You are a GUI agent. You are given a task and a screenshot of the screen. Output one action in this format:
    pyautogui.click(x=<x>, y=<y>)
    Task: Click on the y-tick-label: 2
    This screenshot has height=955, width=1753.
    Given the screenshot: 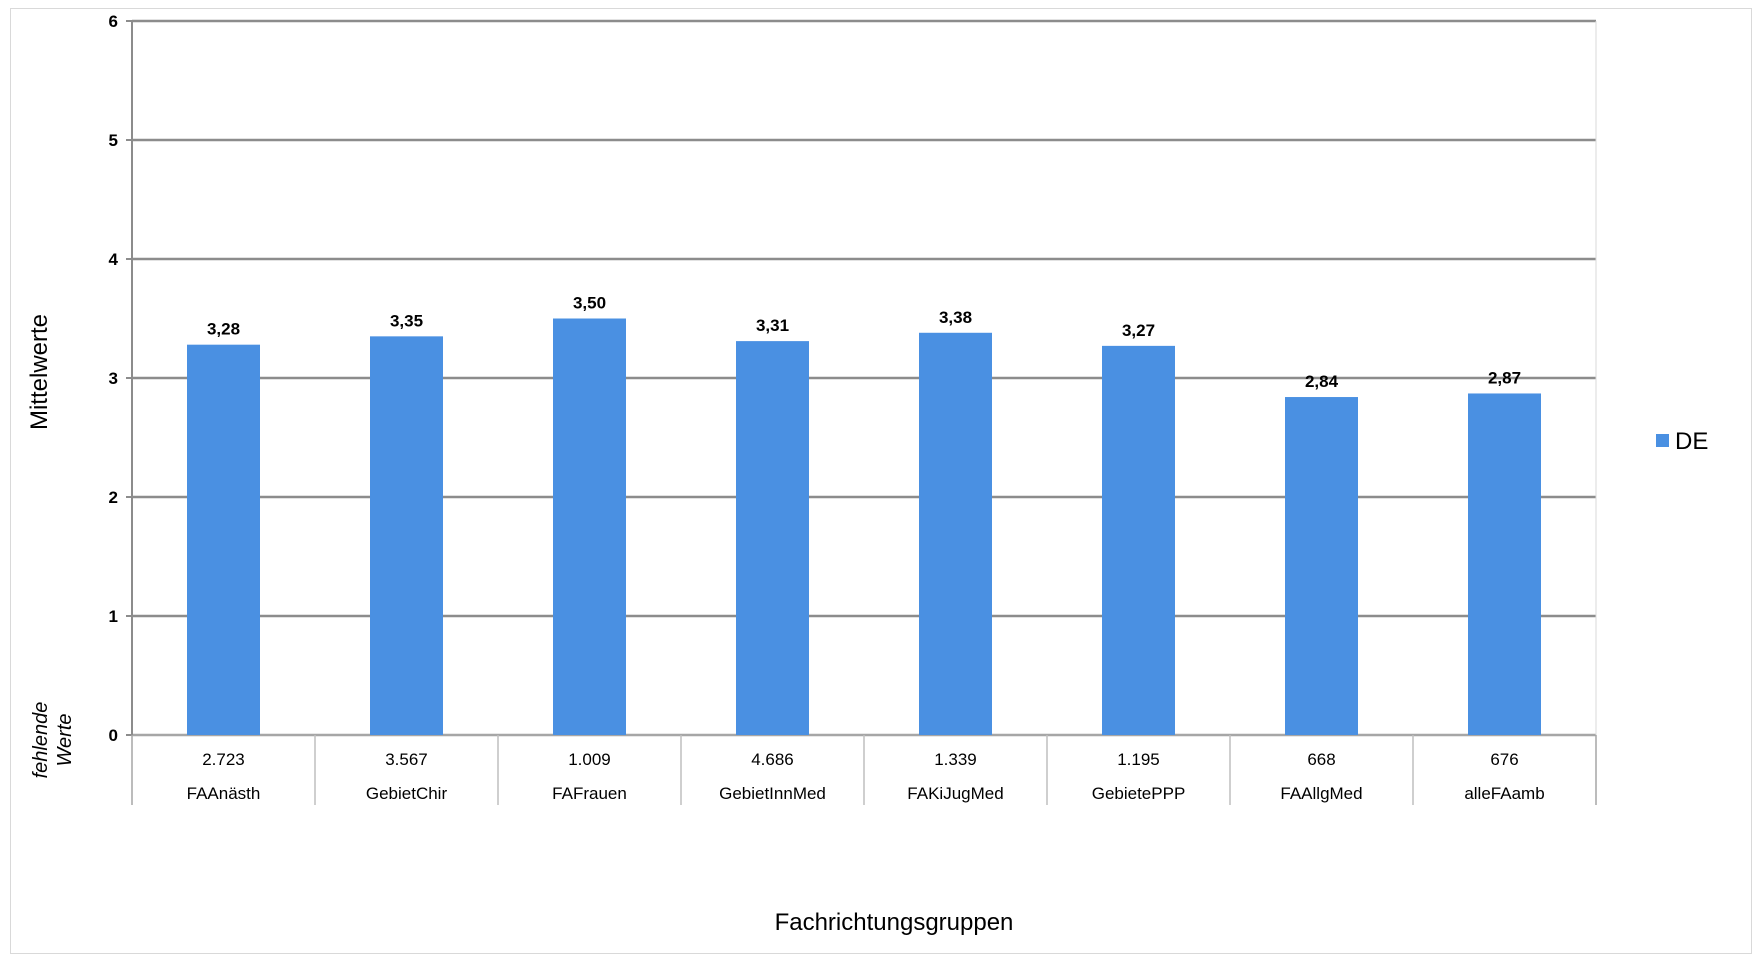 What is the action you would take?
    pyautogui.click(x=113, y=497)
    